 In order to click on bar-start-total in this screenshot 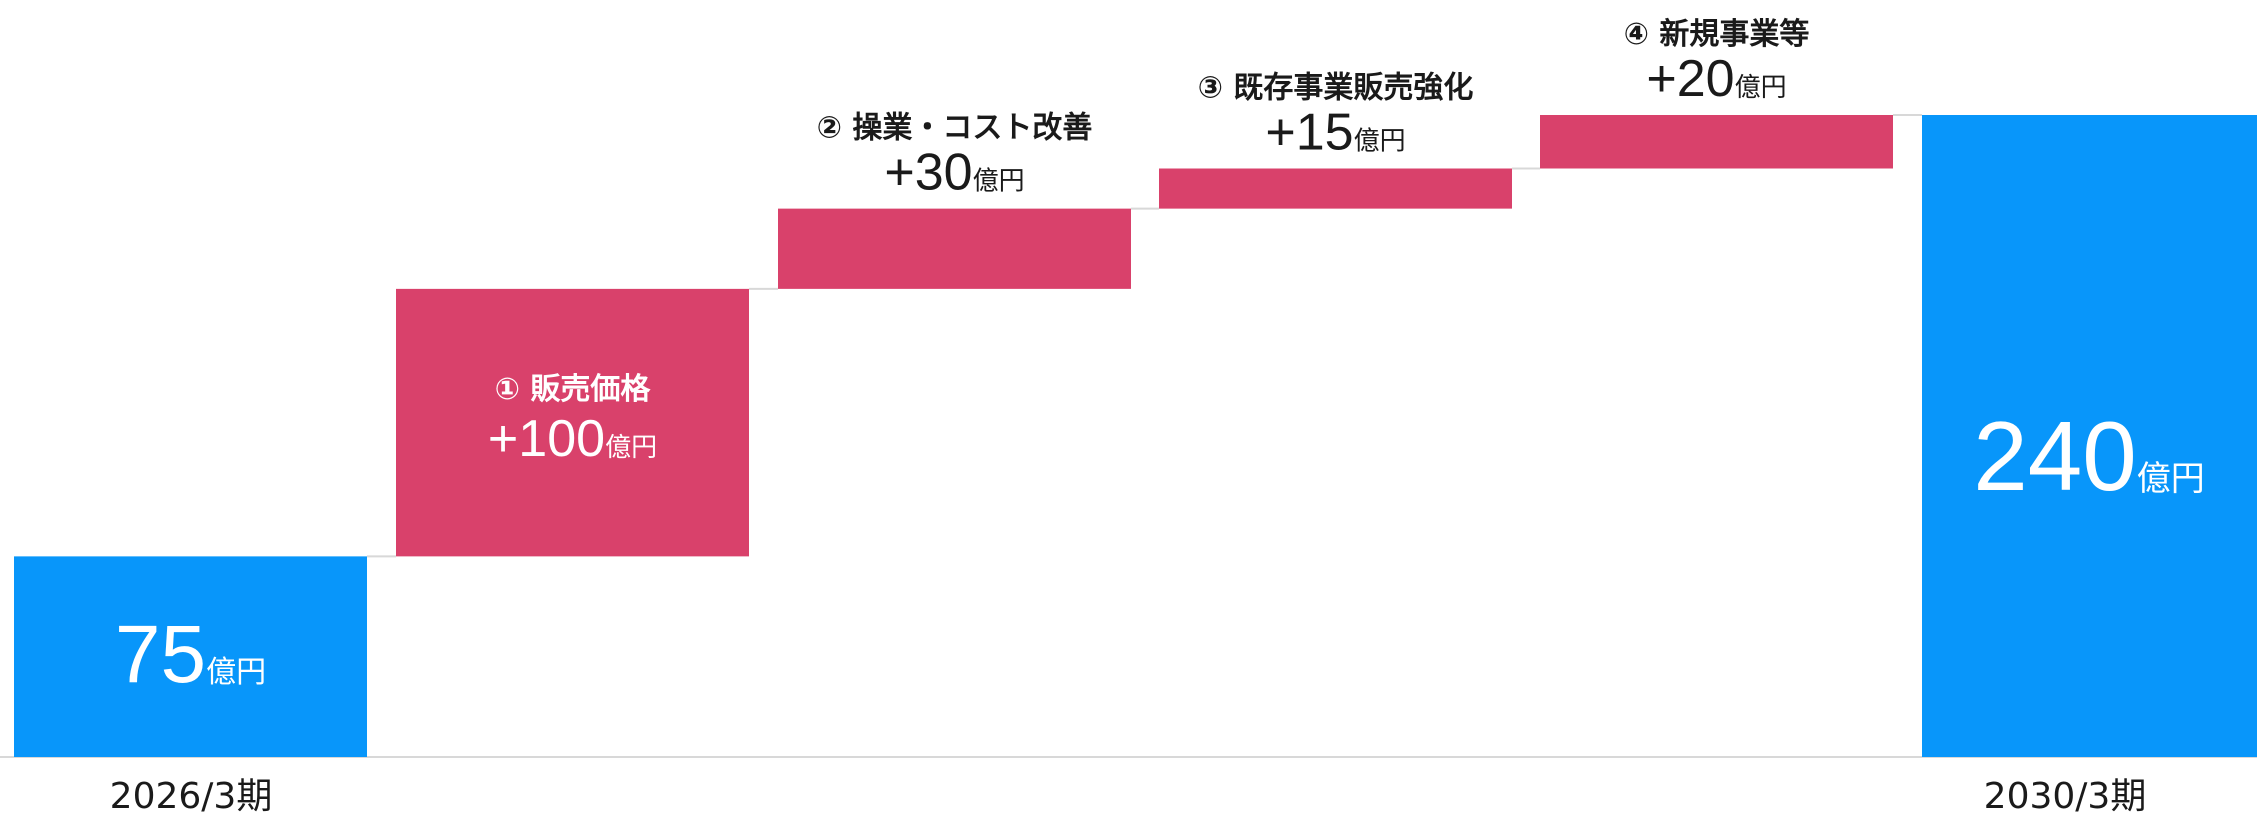, I will do `click(190, 656)`.